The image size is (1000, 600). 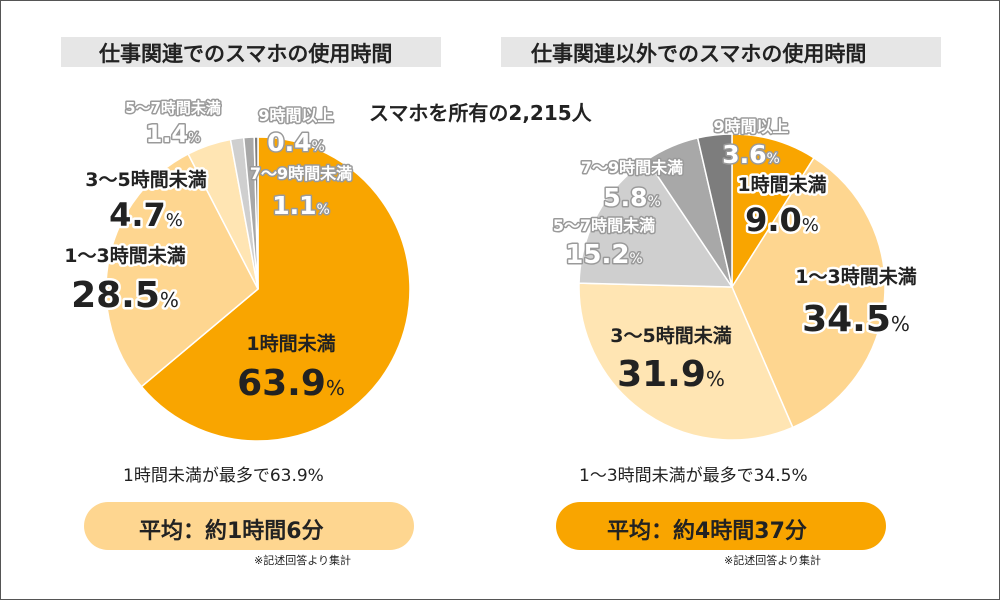 What do you see at coordinates (693, 476) in the screenshot?
I see `right-summary: 1～3時間未満が最多で34.5%` at bounding box center [693, 476].